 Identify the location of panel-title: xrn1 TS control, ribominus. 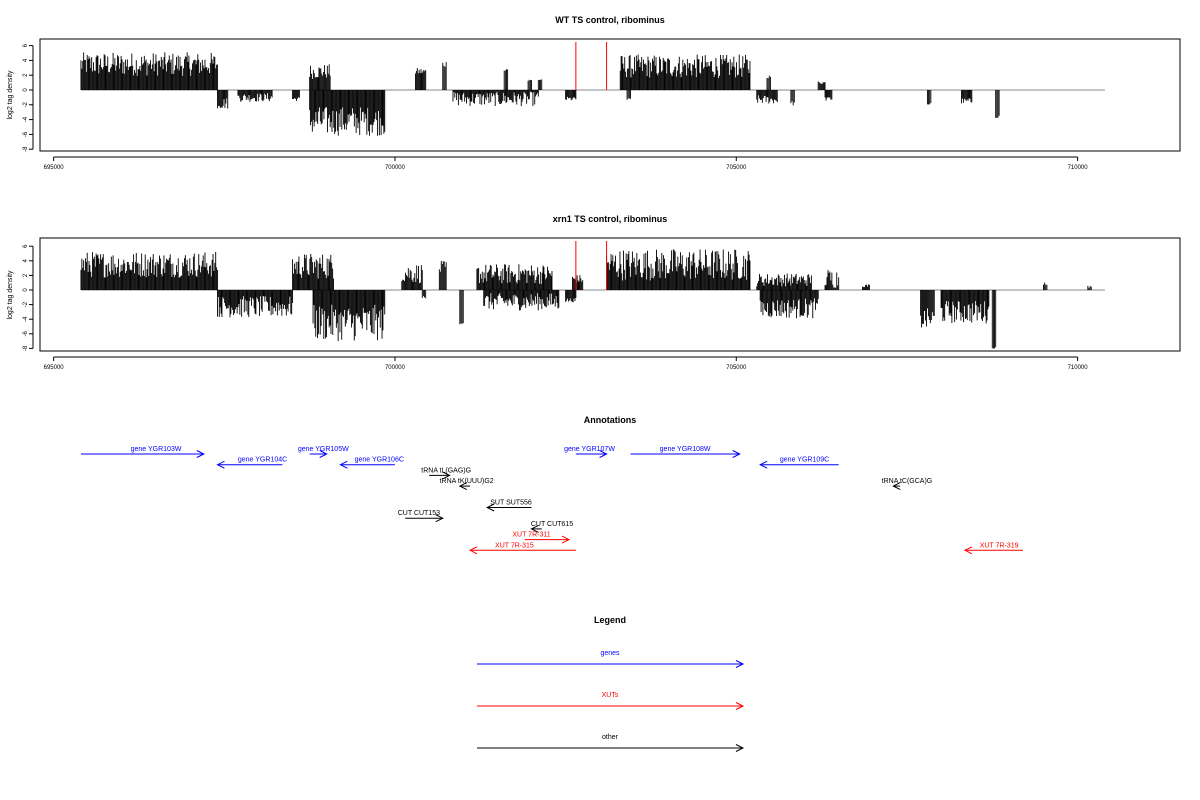
(610, 219).